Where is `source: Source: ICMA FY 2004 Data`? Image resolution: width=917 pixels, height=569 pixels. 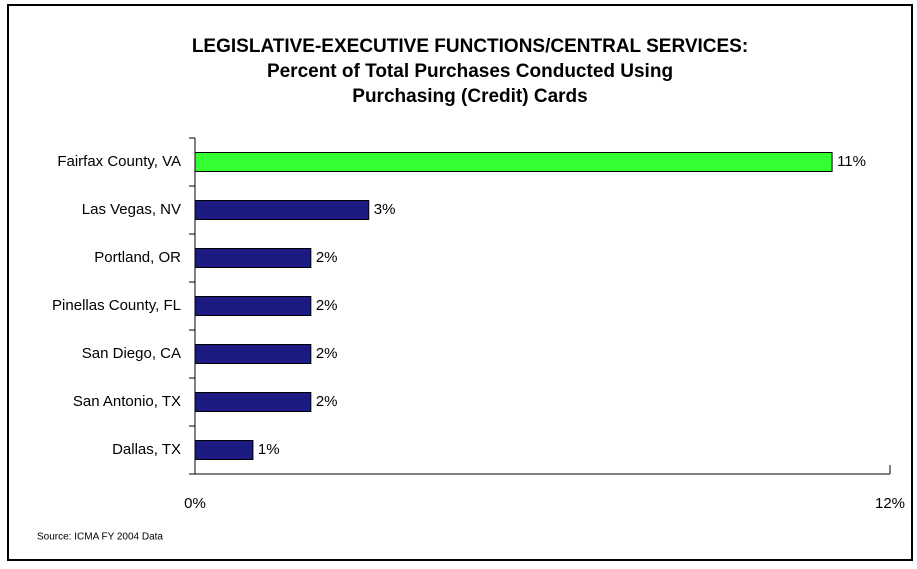
source: Source: ICMA FY 2004 Data is located at coordinates (100, 537).